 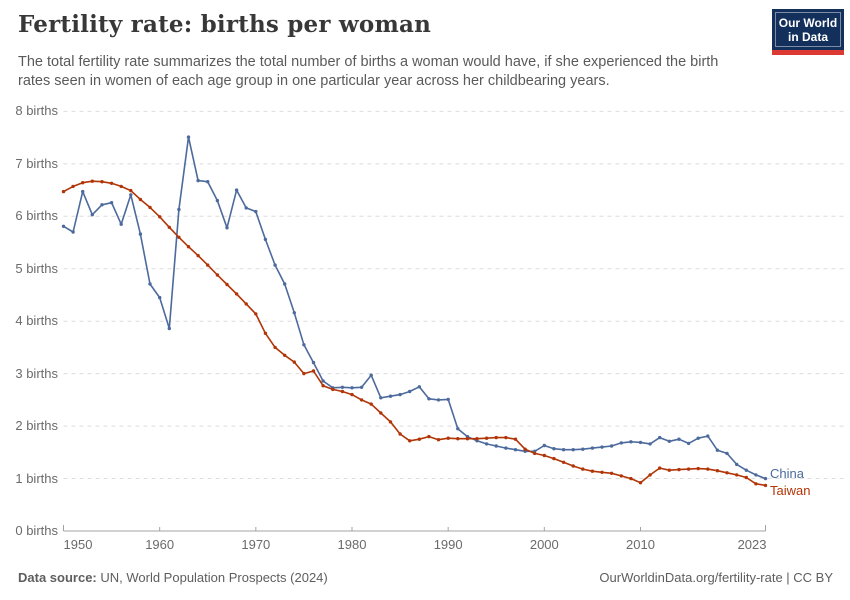 What do you see at coordinates (57, 577) in the screenshot?
I see `data-source-label: Data source:` at bounding box center [57, 577].